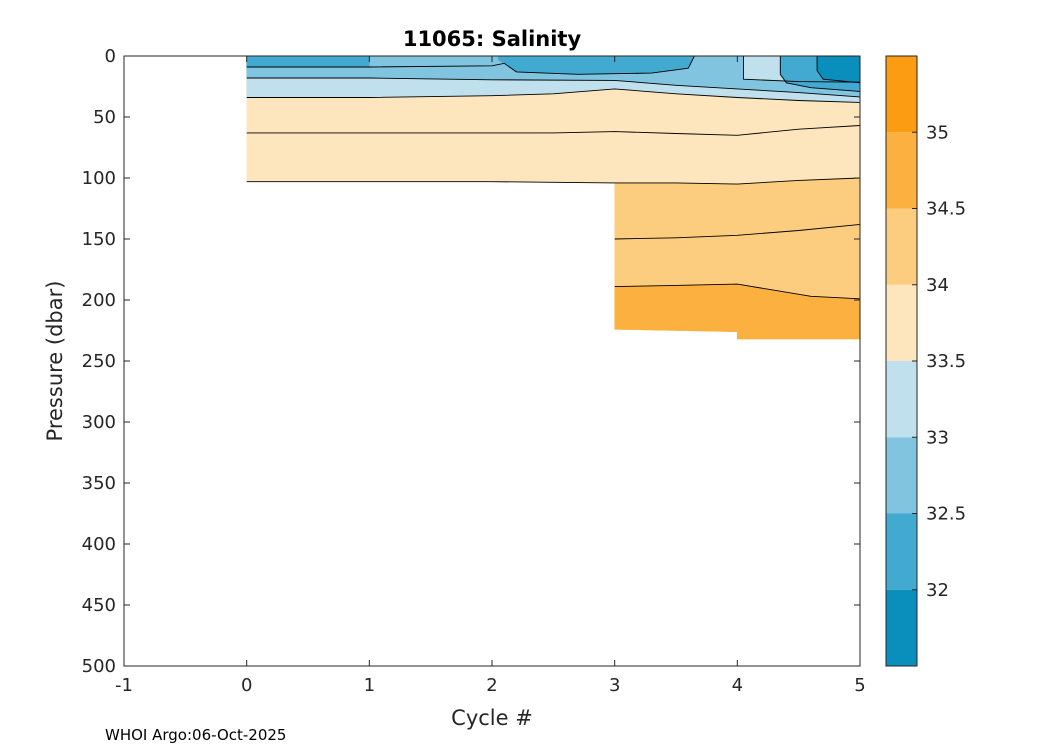 This screenshot has height=750, width=1050. Describe the element at coordinates (195, 735) in the screenshot. I see `credit-text: WHOI Argo:06-Oct-2025` at that location.